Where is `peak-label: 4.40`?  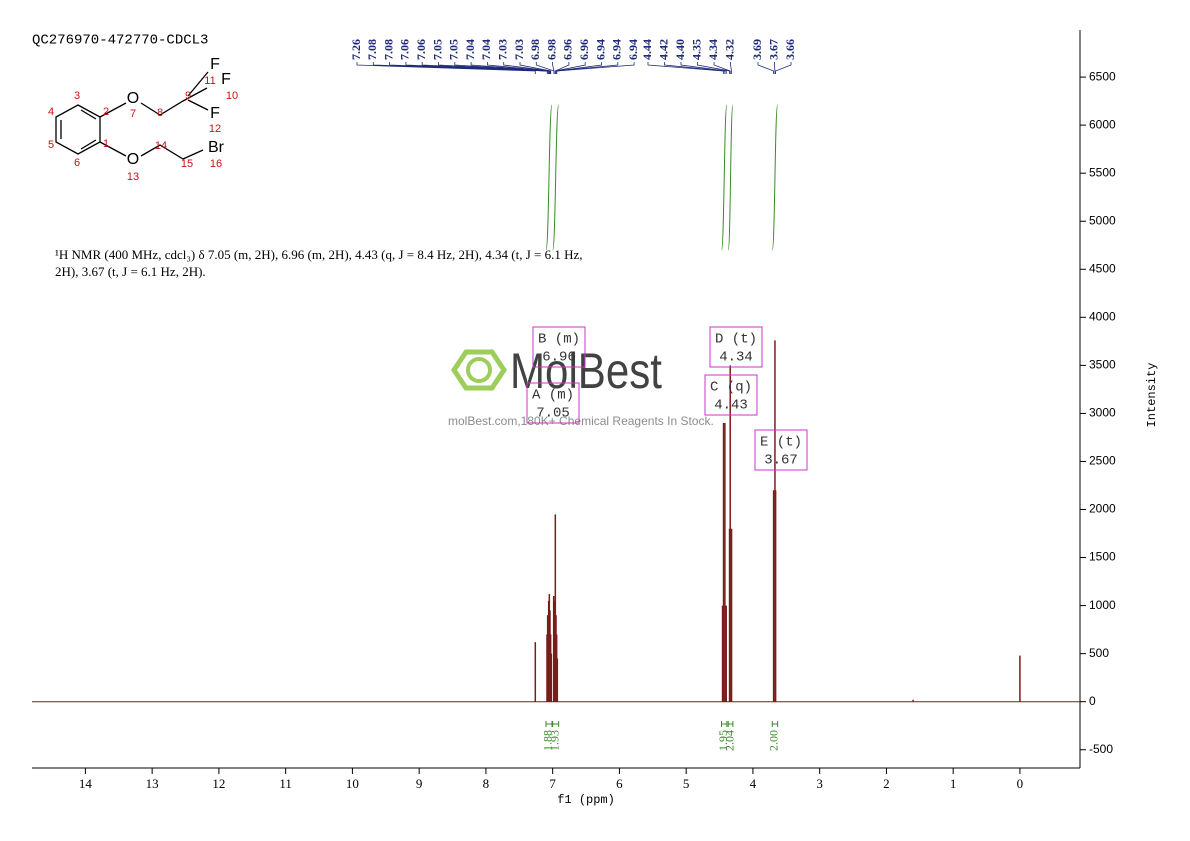
peak-label: 4.40 is located at coordinates (680, 49).